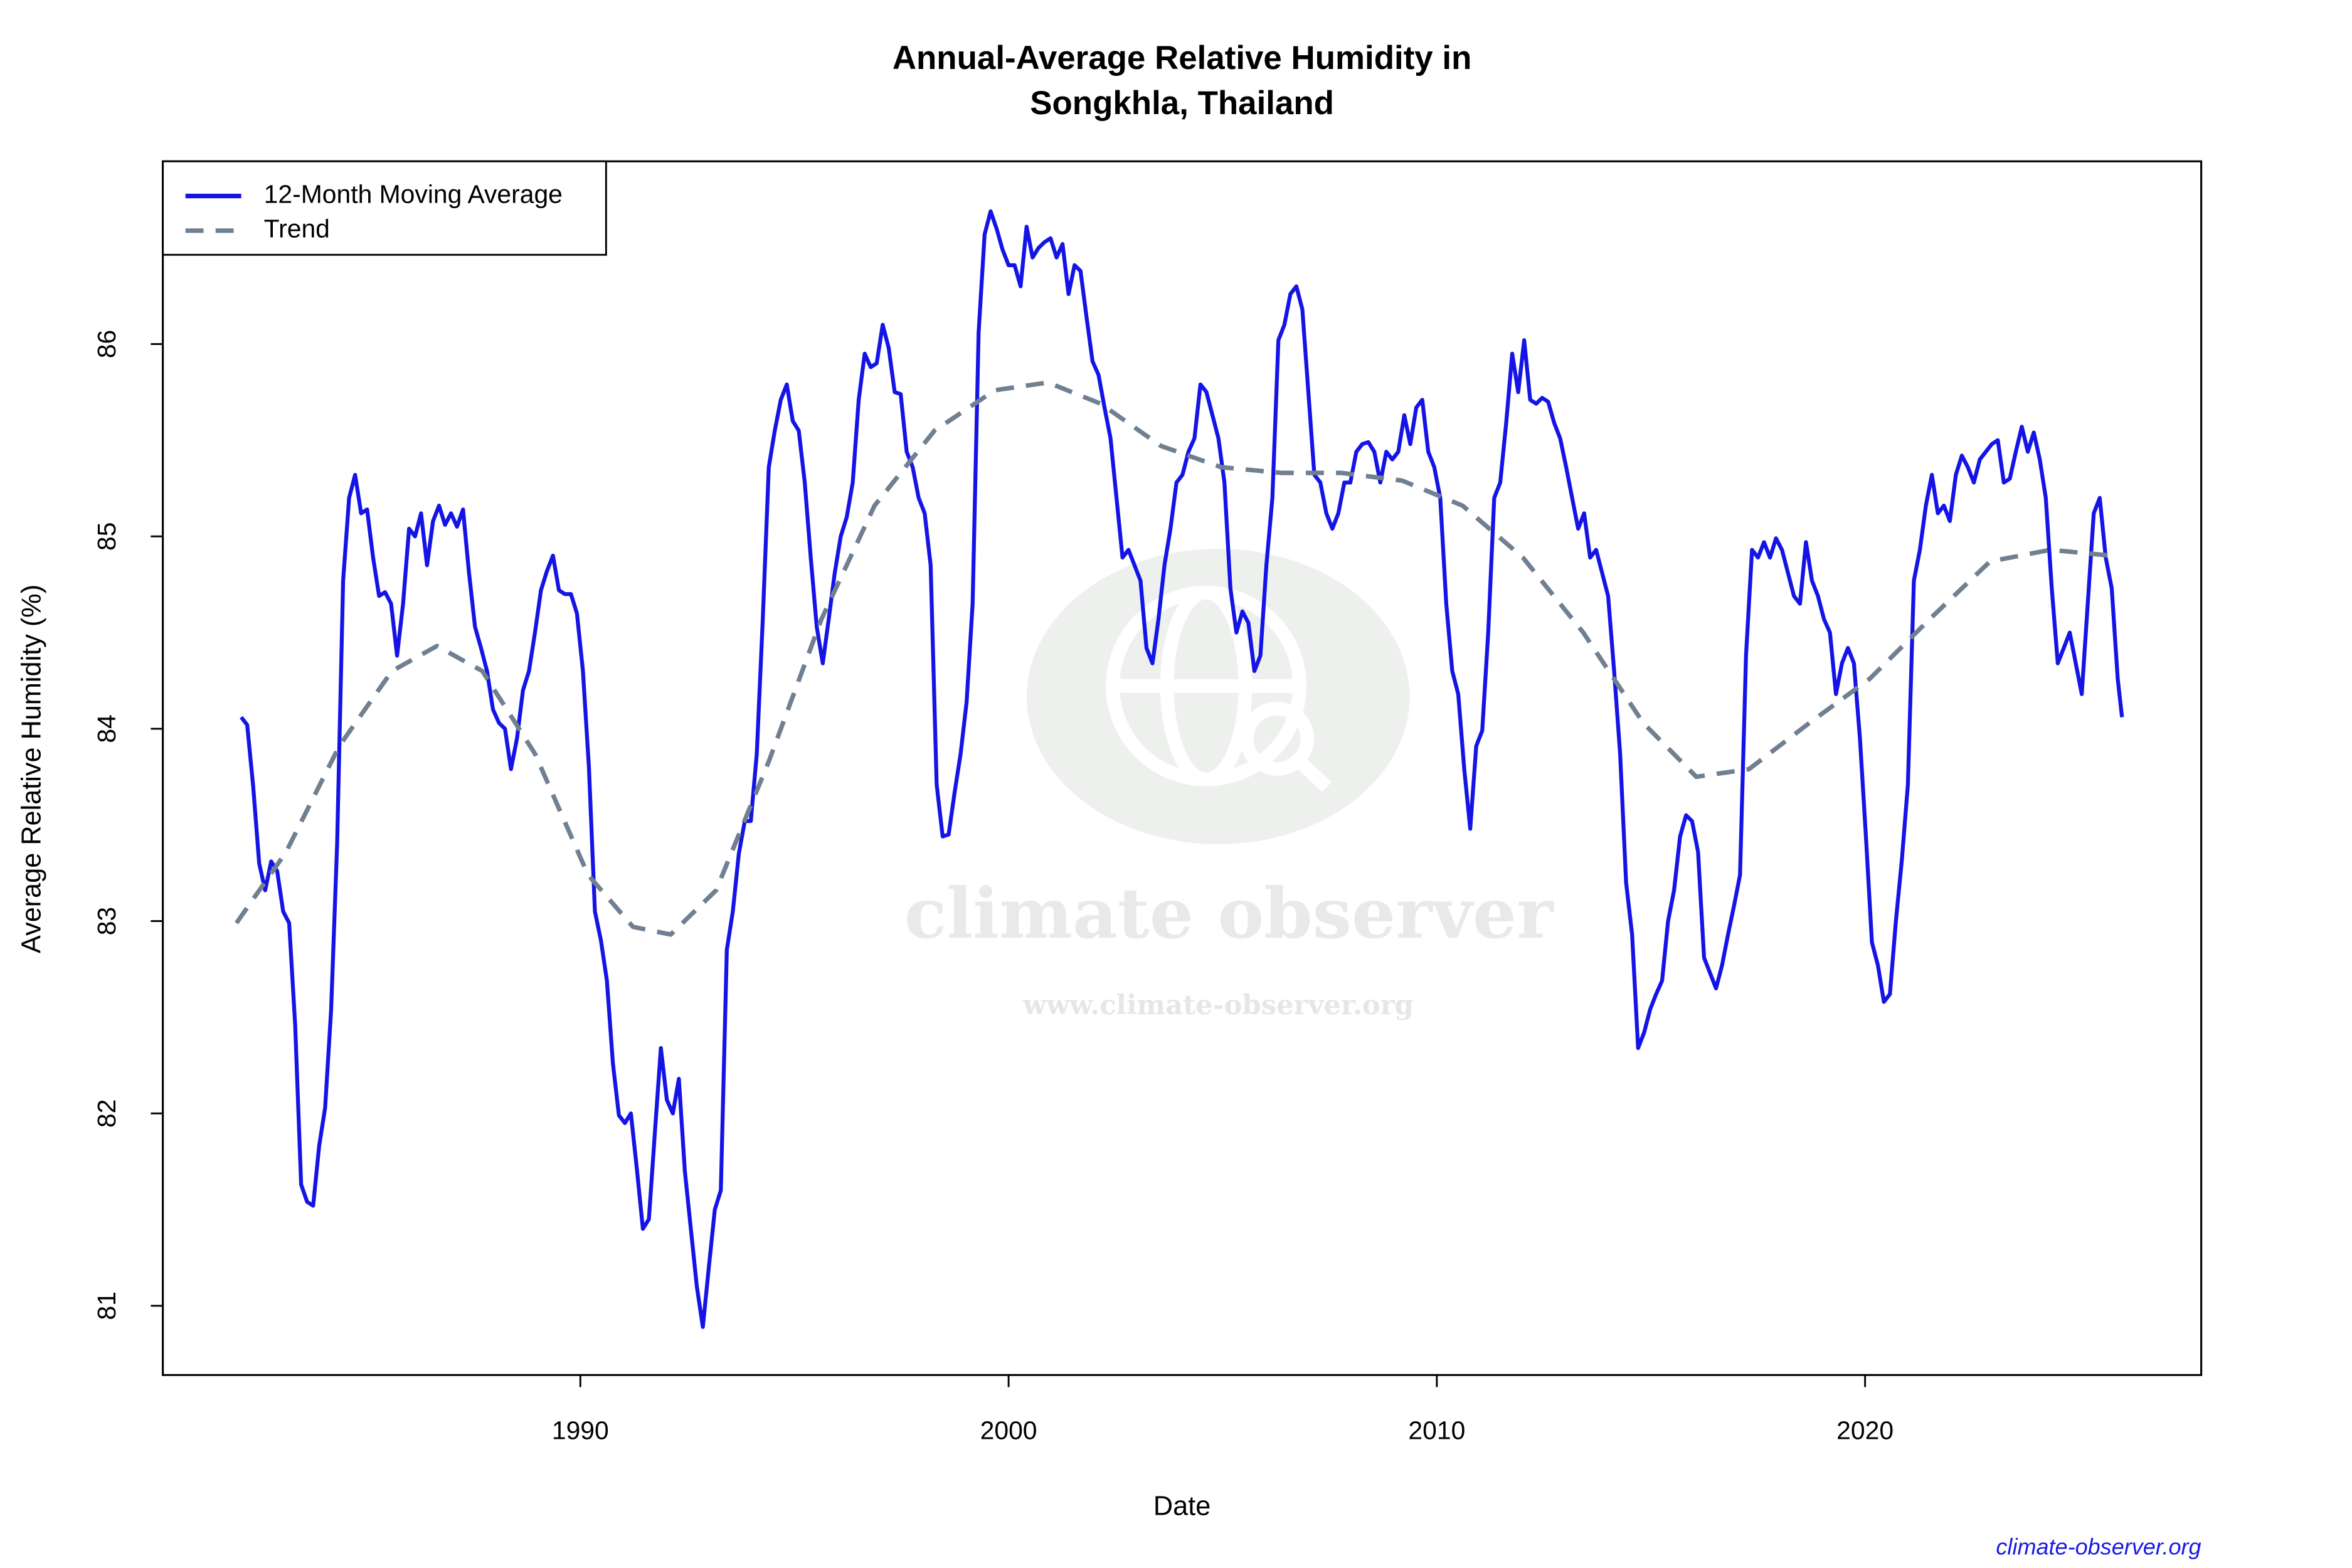 The image size is (2352, 1568). What do you see at coordinates (1218, 1005) in the screenshot?
I see `watermark-url: www.climate-observer.org` at bounding box center [1218, 1005].